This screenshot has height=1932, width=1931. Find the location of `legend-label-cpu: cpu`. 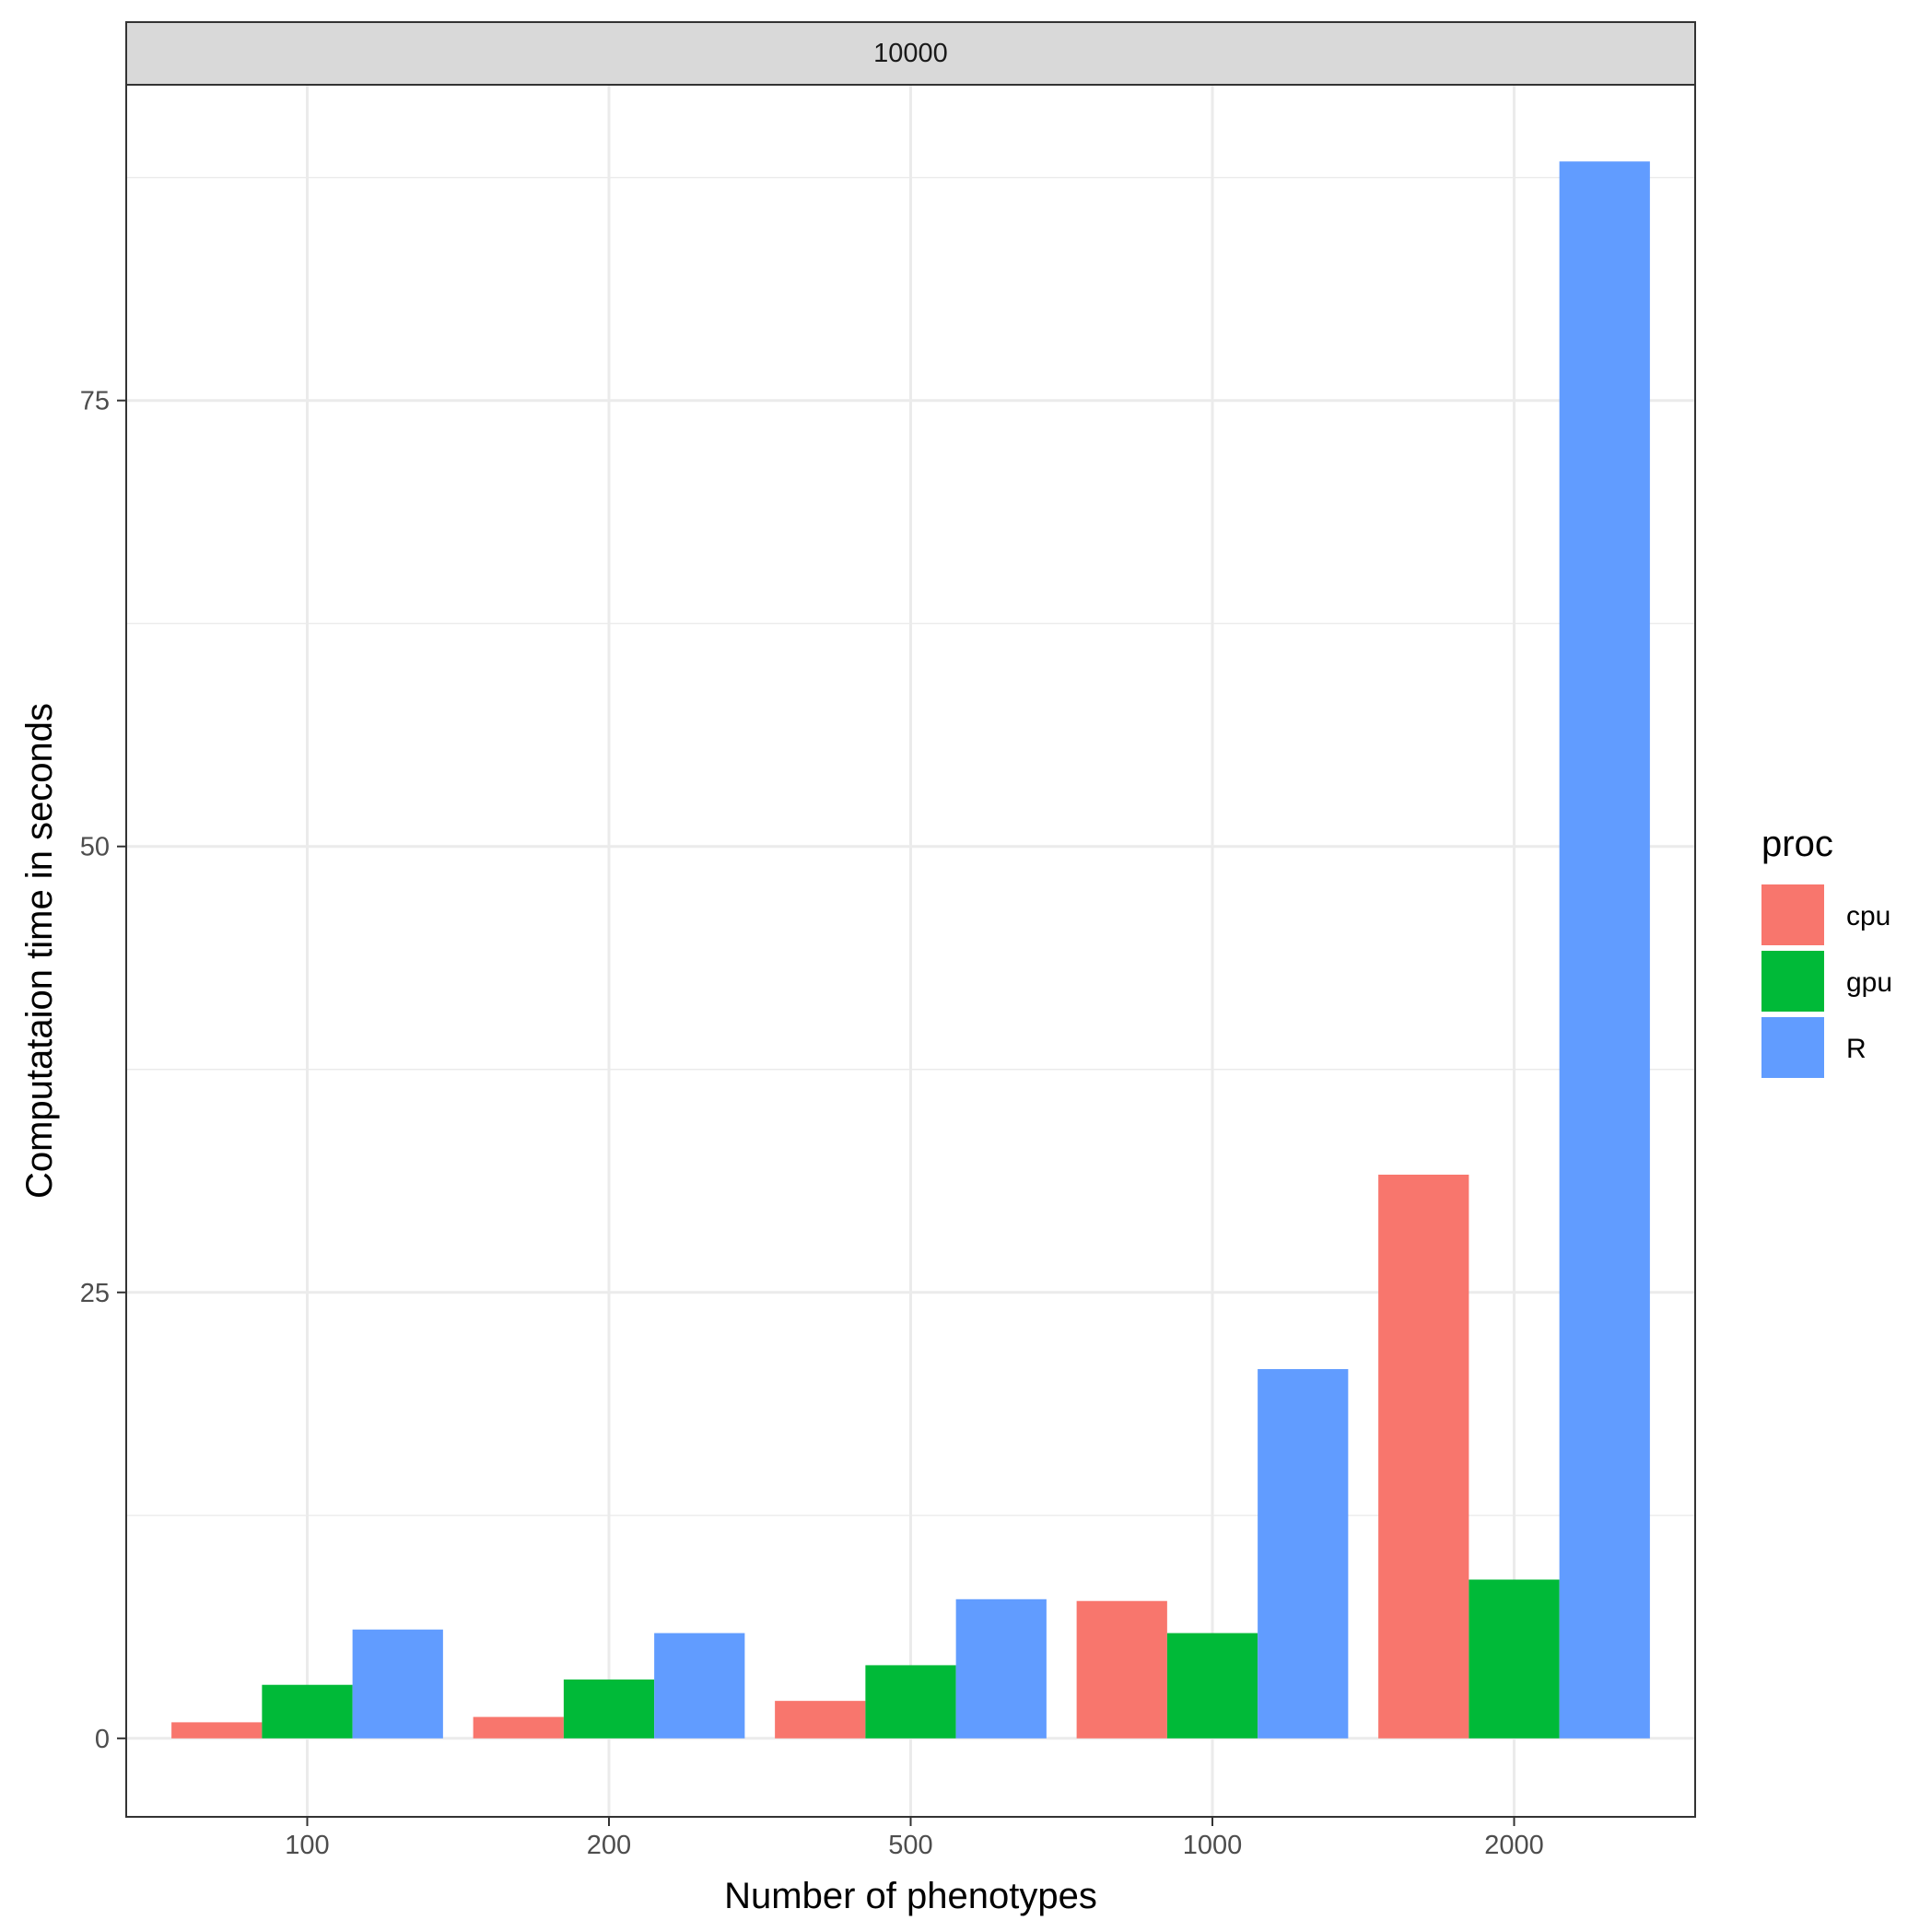

legend-label-cpu: cpu is located at coordinates (1868, 916).